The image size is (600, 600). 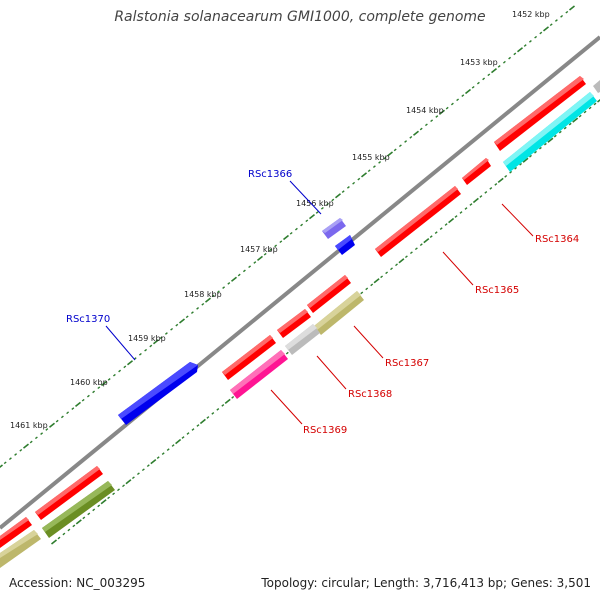 What do you see at coordinates (147, 338) in the screenshot?
I see `ruler-label-1459: 1459 kbp` at bounding box center [147, 338].